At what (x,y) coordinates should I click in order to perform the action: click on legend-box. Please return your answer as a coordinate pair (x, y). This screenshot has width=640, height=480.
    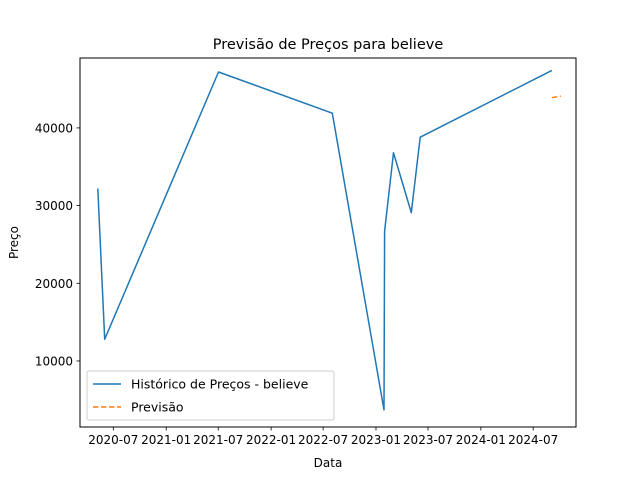
    Looking at the image, I should click on (210, 395).